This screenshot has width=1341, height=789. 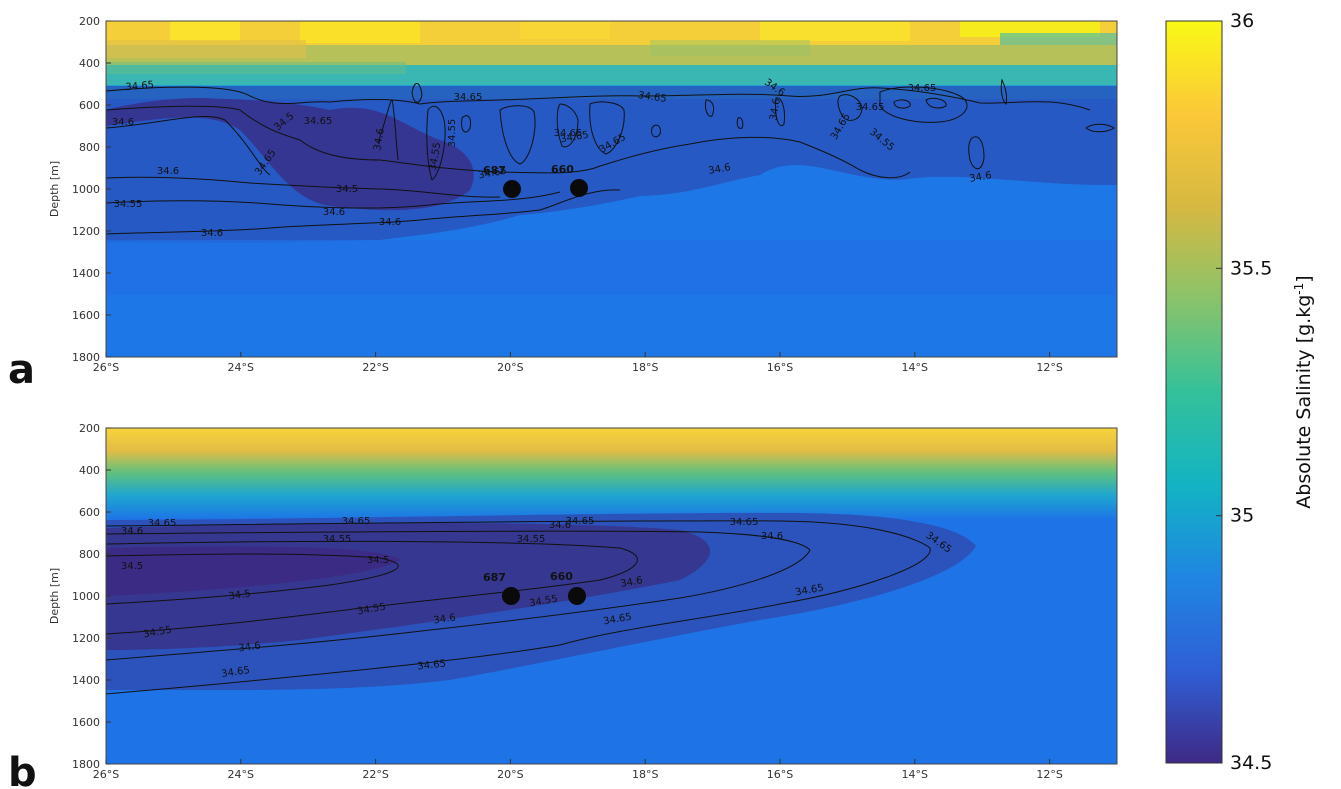 What do you see at coordinates (535, 180) in the screenshot?
I see `panel-a-floats: 687 660` at bounding box center [535, 180].